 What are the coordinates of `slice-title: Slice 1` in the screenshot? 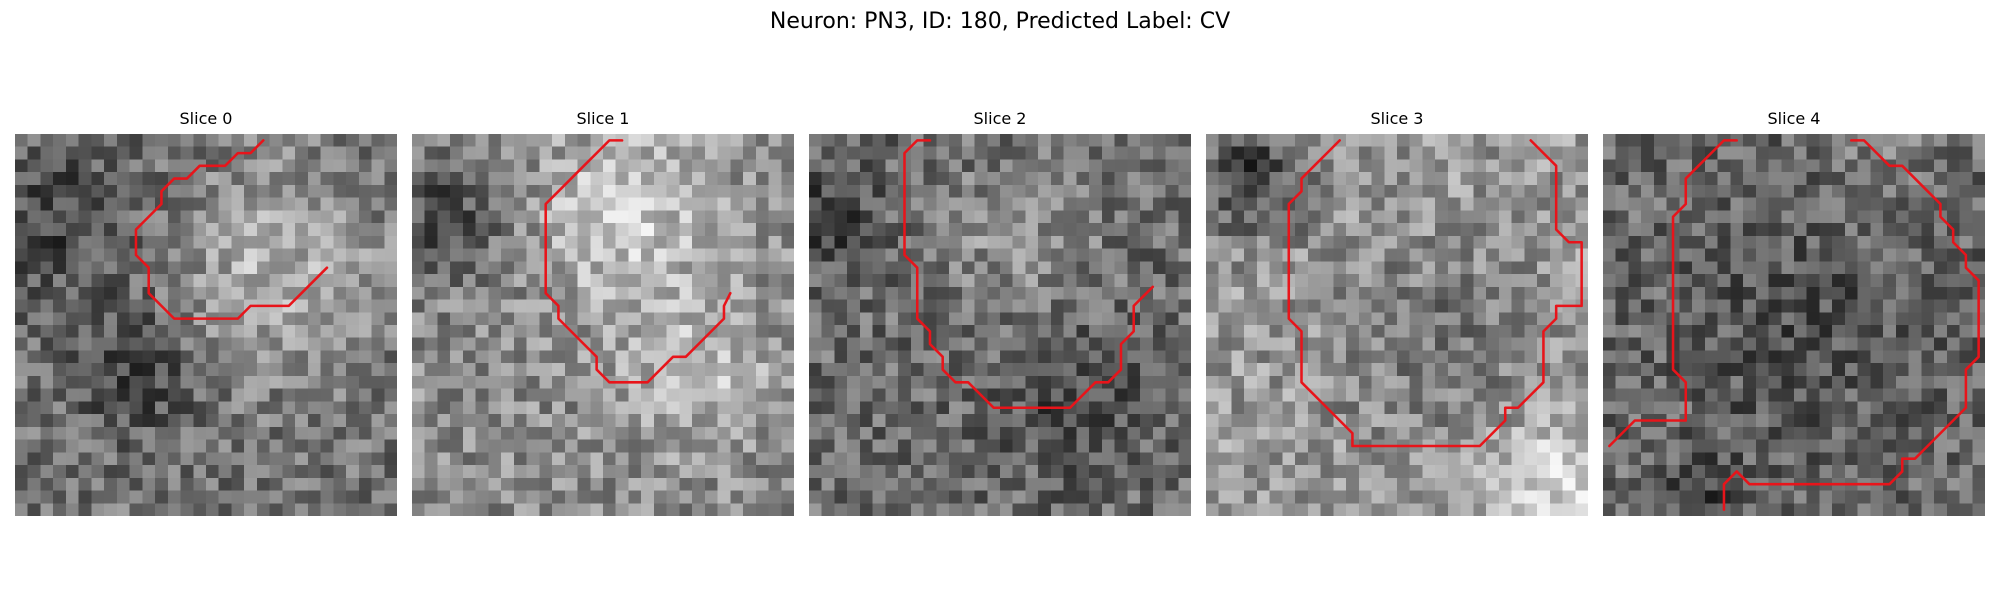 It's located at (603, 118).